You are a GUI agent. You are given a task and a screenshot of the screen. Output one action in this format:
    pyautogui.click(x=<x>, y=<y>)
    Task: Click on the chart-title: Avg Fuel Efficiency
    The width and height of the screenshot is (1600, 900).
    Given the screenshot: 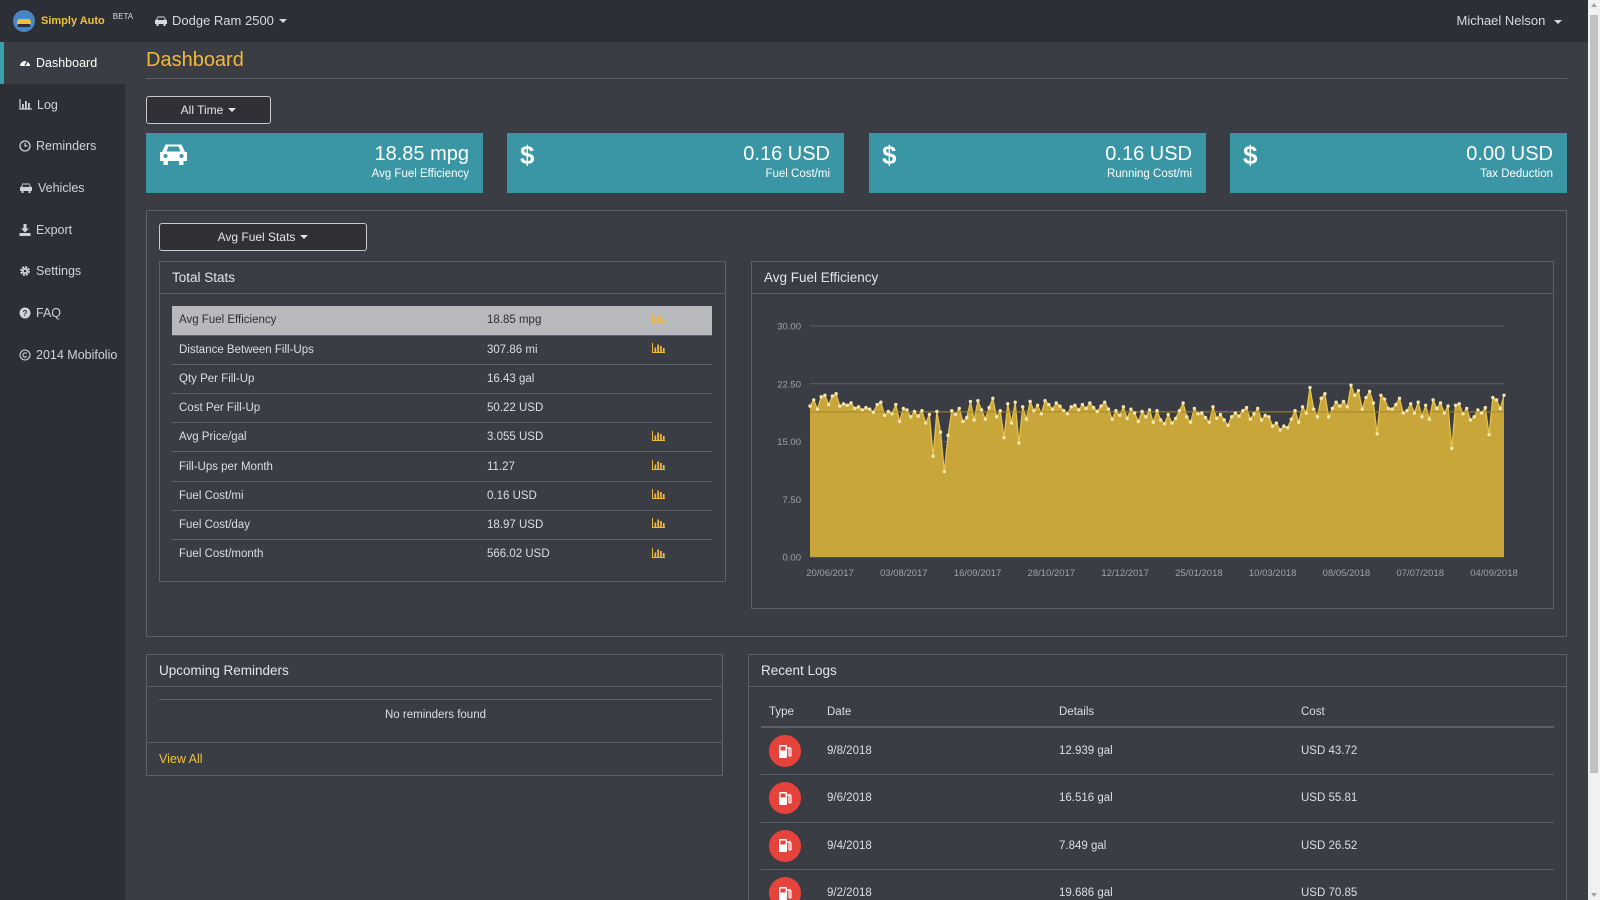 What is the action you would take?
    pyautogui.click(x=1152, y=278)
    